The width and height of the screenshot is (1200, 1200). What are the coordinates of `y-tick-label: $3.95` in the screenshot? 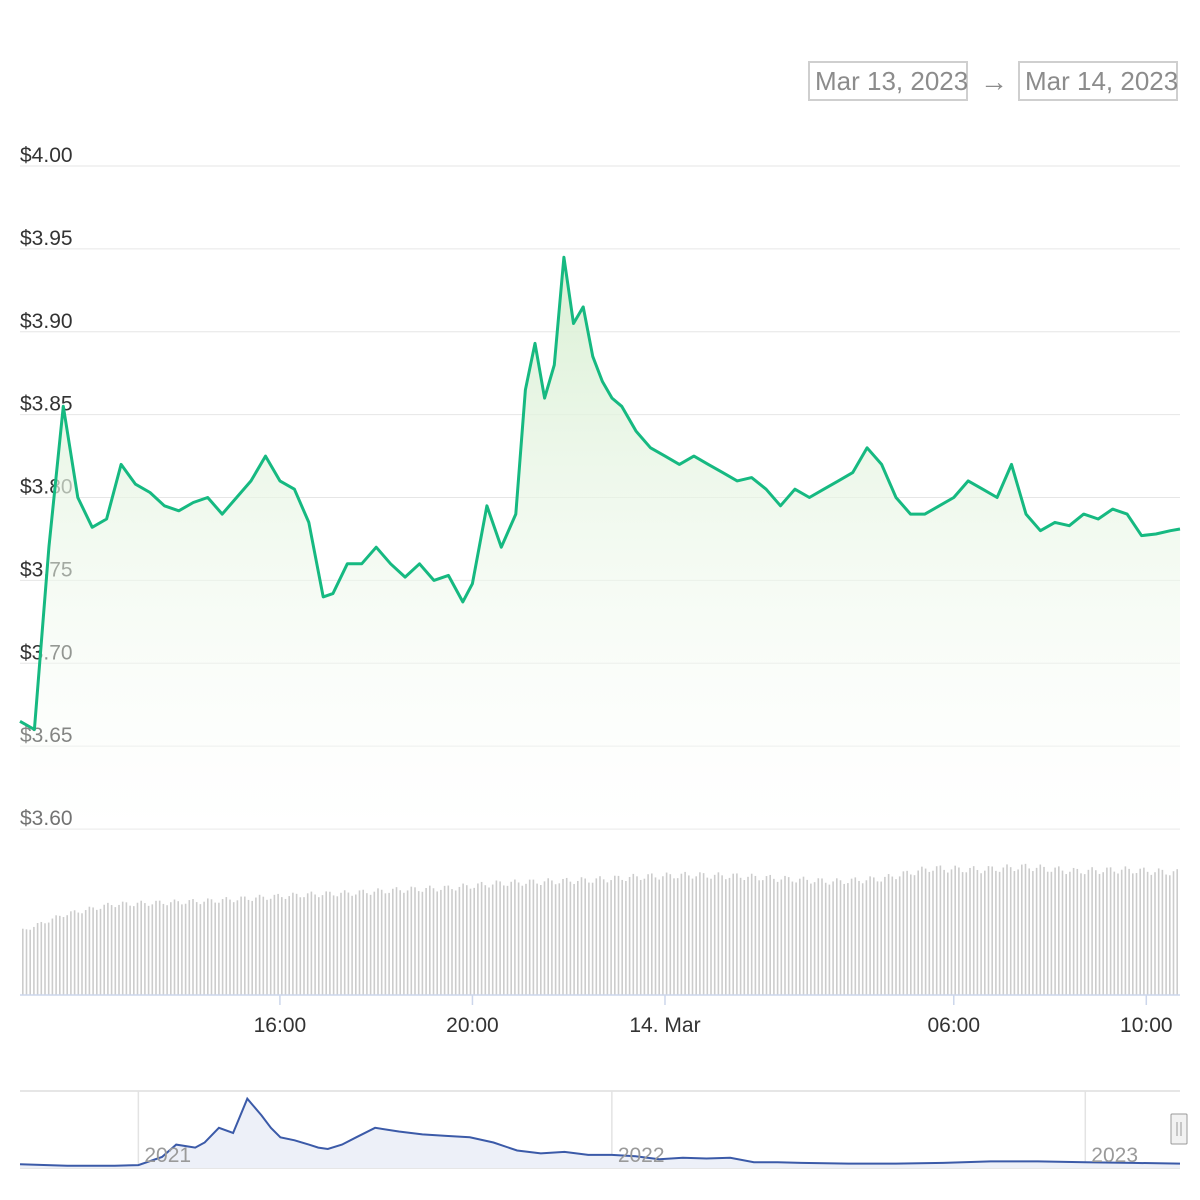 It's located at (46, 238).